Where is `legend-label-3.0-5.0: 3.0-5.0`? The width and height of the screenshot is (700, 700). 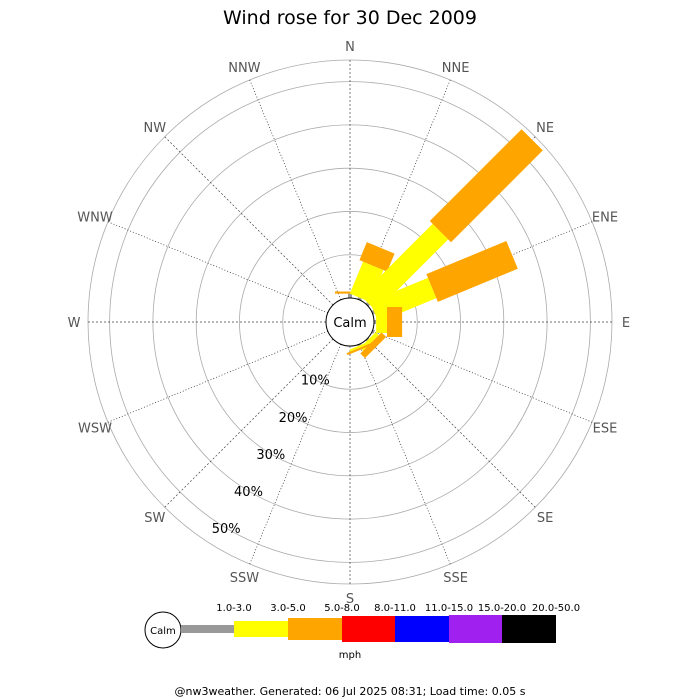
legend-label-3.0-5.0: 3.0-5.0 is located at coordinates (287, 608).